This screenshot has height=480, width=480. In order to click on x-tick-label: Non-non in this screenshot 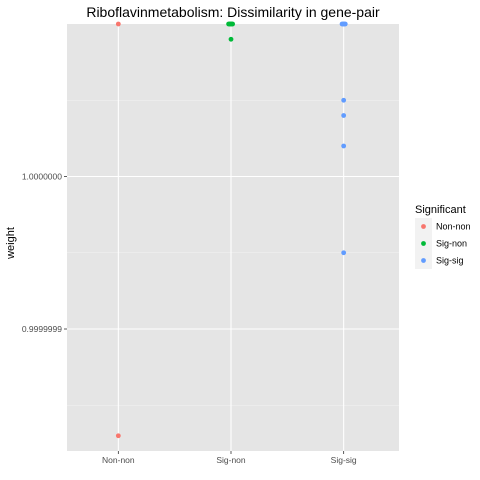, I will do `click(118, 460)`.